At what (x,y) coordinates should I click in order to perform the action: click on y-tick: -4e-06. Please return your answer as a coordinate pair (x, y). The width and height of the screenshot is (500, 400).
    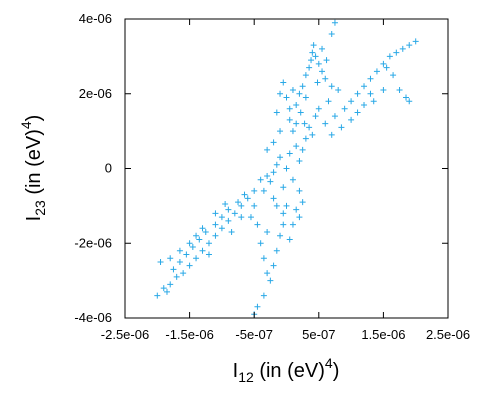
    Looking at the image, I should click on (261, 317).